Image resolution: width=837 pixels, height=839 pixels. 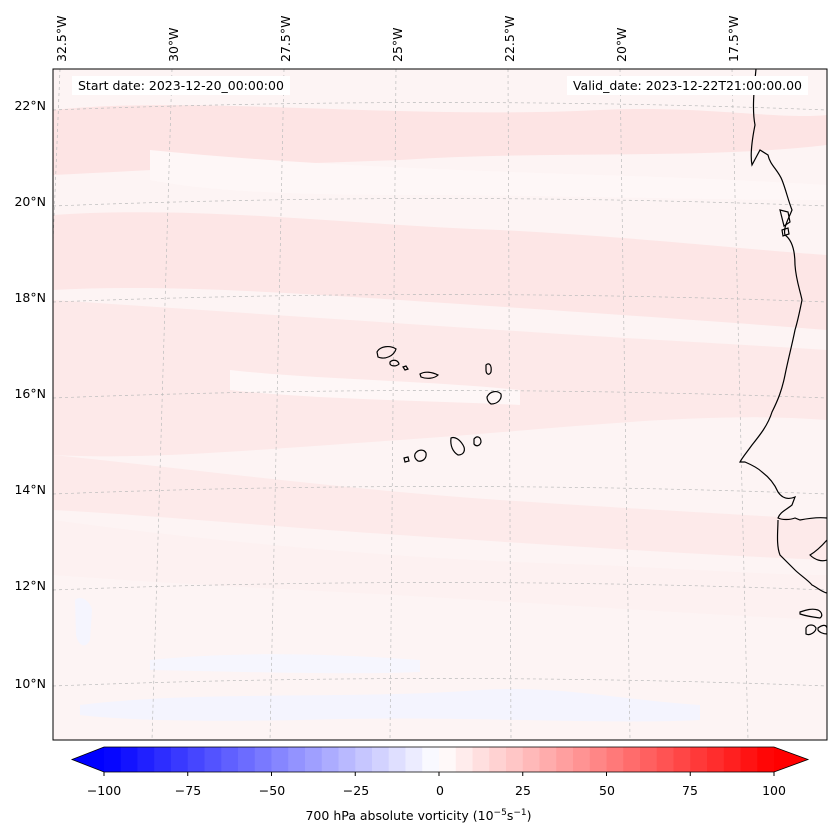 What do you see at coordinates (173, 44) in the screenshot?
I see `lon-label: 30°W` at bounding box center [173, 44].